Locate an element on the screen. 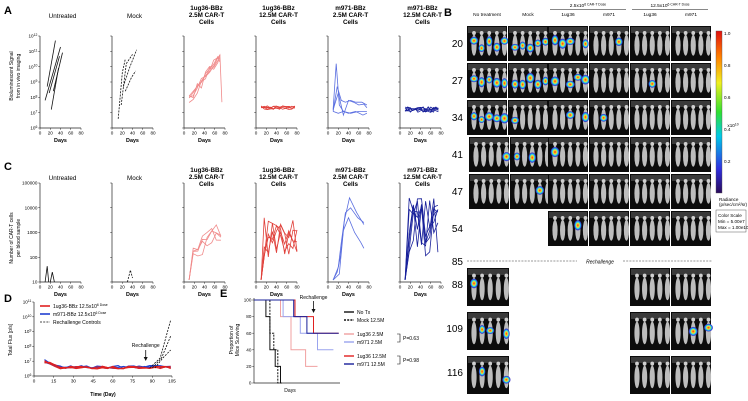  rechallenge-label: Rechallenge is located at coordinates (314, 298).